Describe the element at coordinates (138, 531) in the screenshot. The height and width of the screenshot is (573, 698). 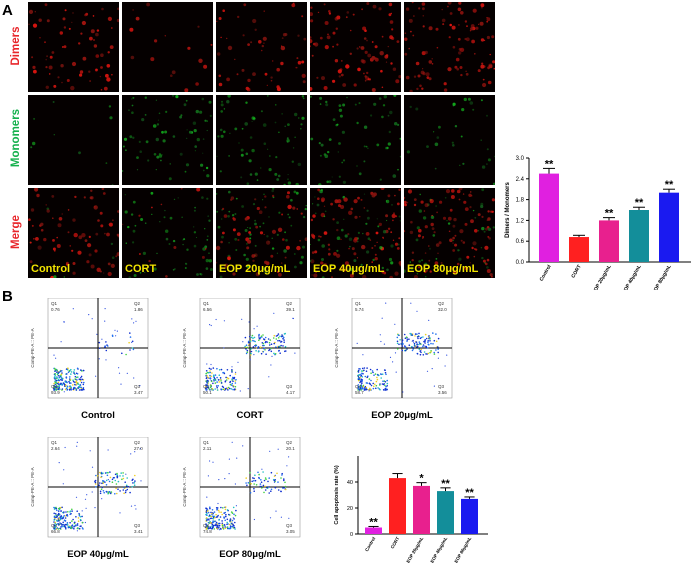
I see `quadrant-value: 3.41` at that location.